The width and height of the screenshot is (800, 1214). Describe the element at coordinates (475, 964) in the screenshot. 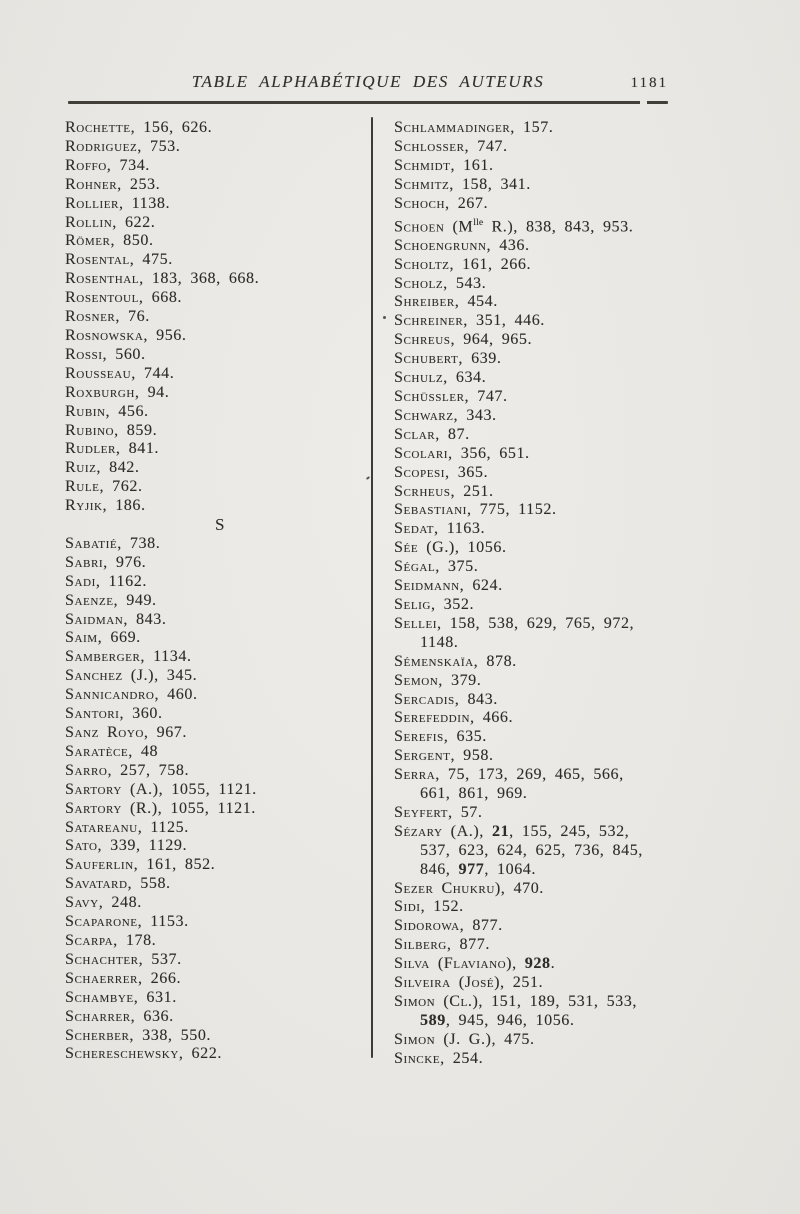

I see `index-entry: Silva (Flaviano), 928.` at that location.